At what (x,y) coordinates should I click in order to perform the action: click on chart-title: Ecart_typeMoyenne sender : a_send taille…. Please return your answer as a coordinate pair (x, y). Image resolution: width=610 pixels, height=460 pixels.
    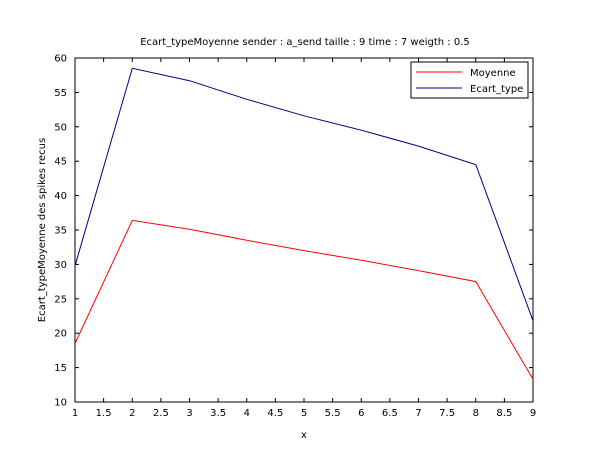
    Looking at the image, I should click on (305, 42).